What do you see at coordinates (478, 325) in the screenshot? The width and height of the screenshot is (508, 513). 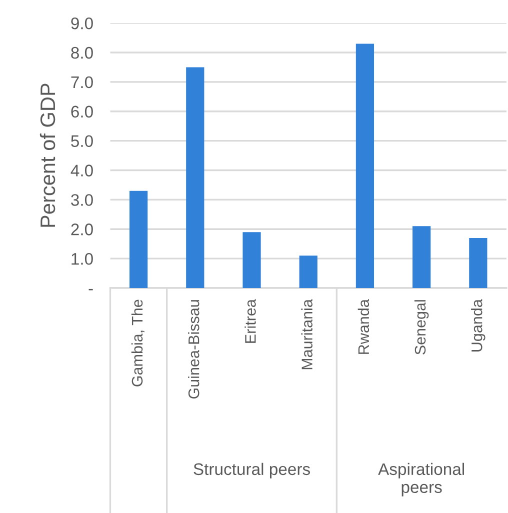 I see `x-tick-label: Uganda` at bounding box center [478, 325].